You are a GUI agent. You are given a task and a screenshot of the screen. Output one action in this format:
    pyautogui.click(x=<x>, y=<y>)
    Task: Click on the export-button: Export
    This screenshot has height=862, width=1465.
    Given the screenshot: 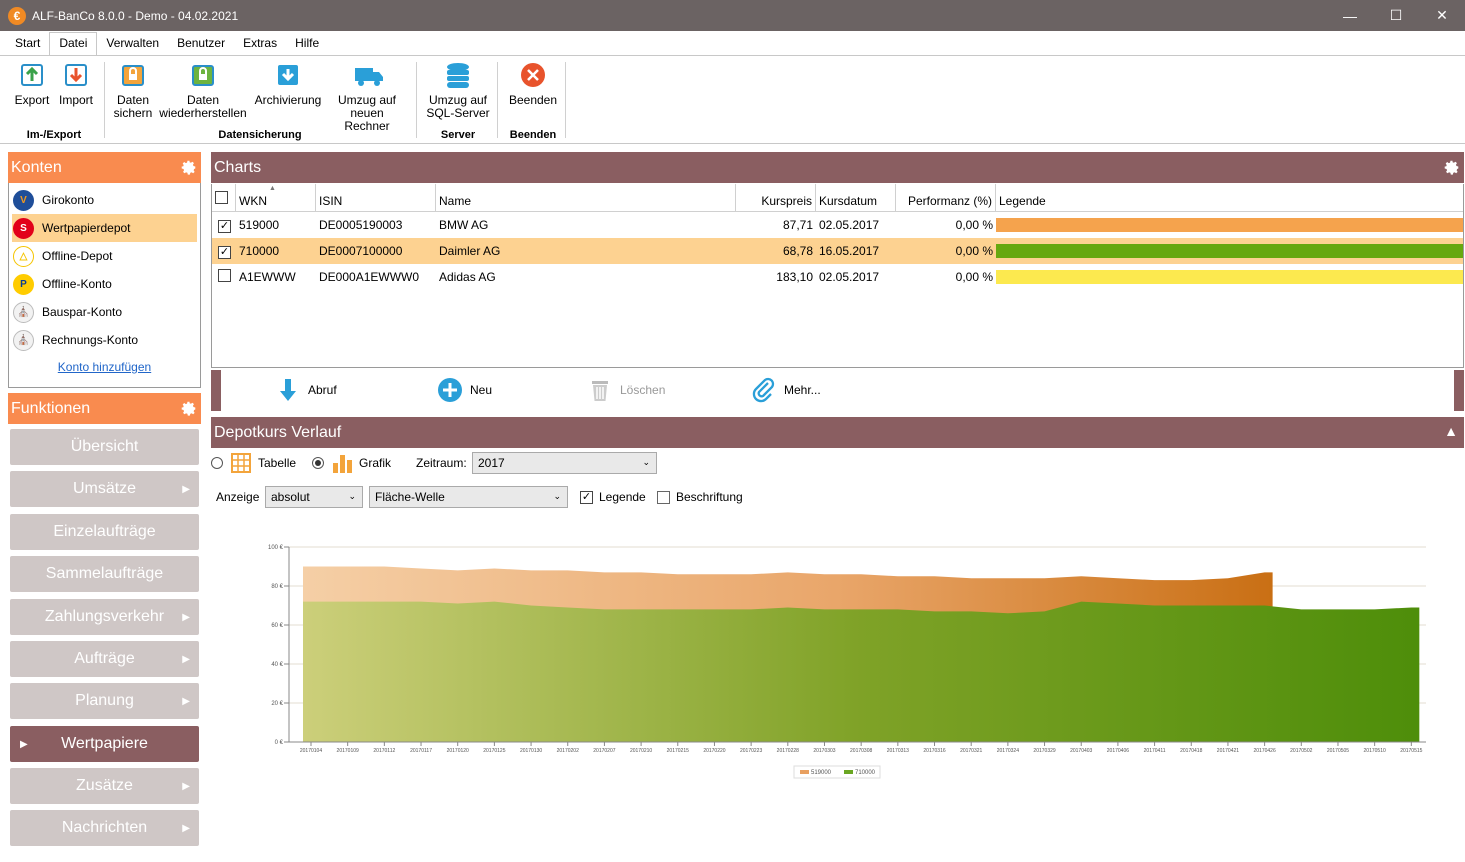 What is the action you would take?
    pyautogui.click(x=32, y=84)
    